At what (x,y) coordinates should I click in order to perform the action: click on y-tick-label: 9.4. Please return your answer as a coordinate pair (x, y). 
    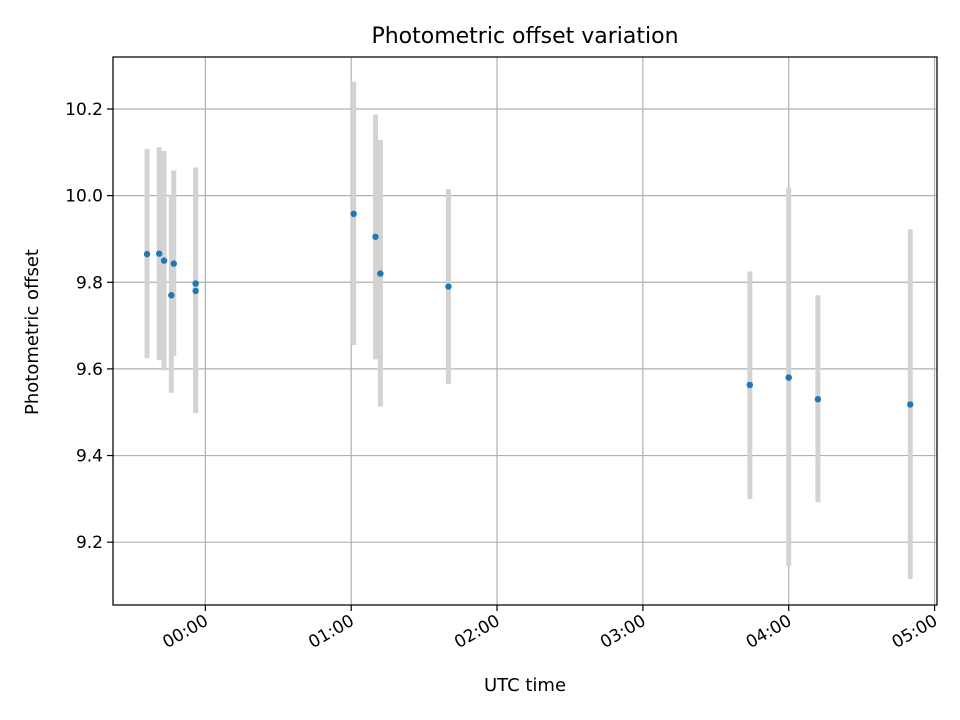
    Looking at the image, I should click on (89, 457).